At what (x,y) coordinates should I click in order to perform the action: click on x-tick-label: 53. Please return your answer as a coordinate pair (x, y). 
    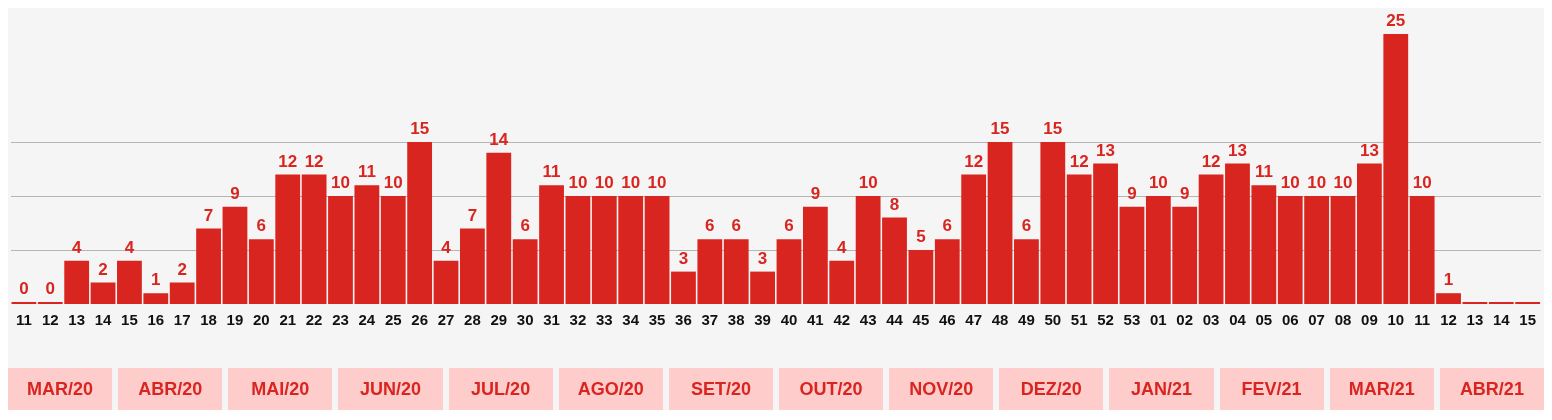
    Looking at the image, I should click on (1132, 320).